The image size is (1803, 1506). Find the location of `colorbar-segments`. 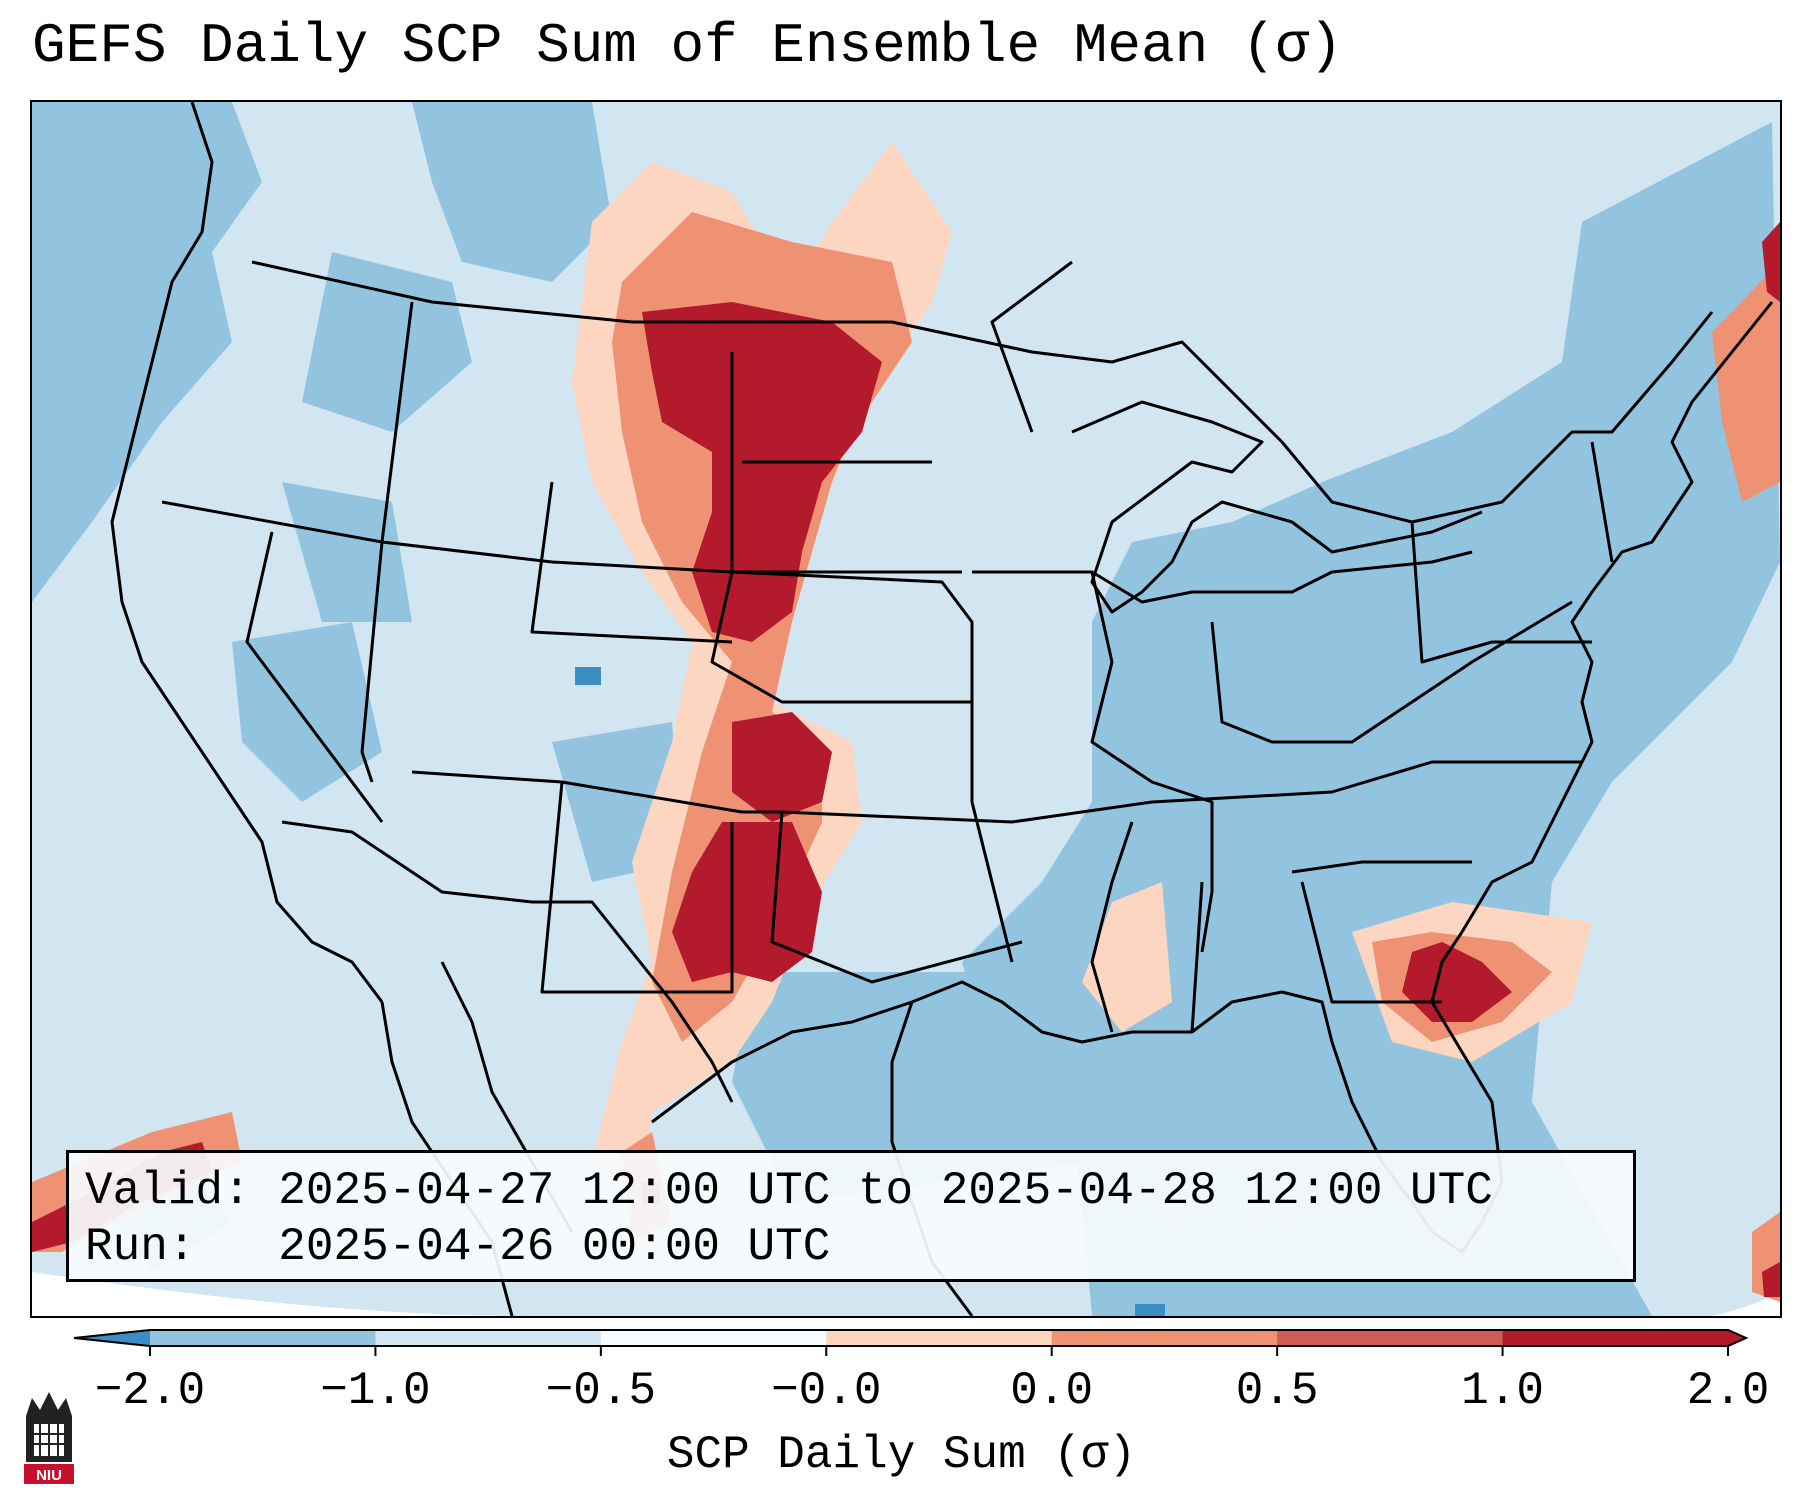

colorbar-segments is located at coordinates (910, 1338).